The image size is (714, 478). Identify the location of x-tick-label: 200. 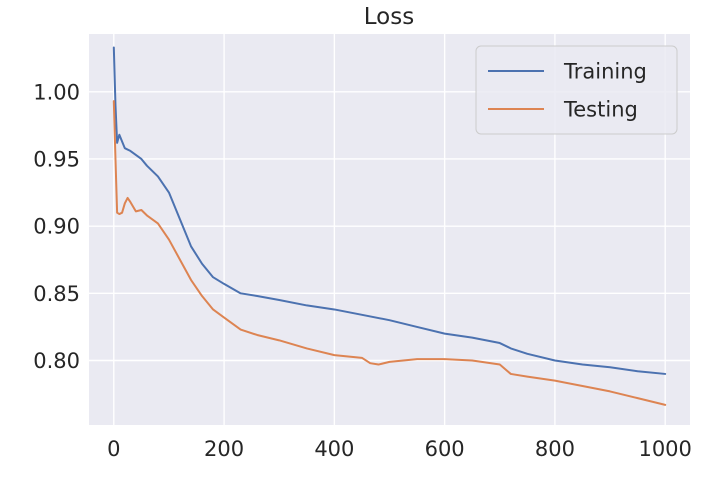
(224, 449).